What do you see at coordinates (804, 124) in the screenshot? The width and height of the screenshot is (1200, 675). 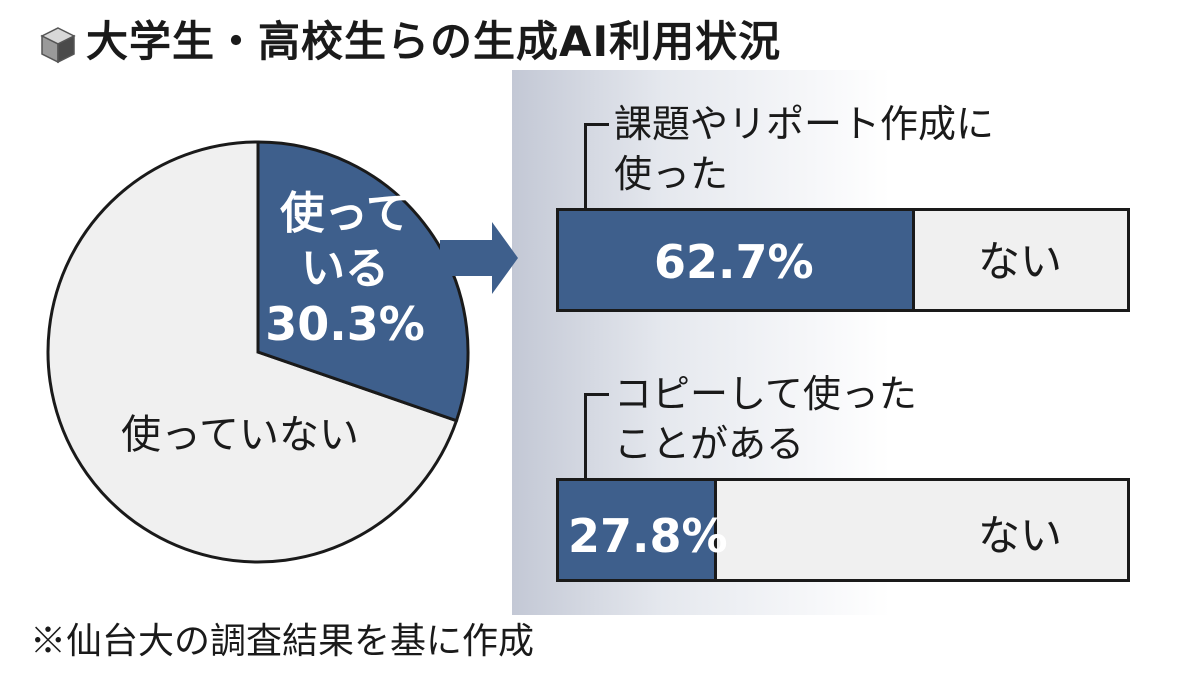 I see `question-1-line1: 課題やリポート作成に` at bounding box center [804, 124].